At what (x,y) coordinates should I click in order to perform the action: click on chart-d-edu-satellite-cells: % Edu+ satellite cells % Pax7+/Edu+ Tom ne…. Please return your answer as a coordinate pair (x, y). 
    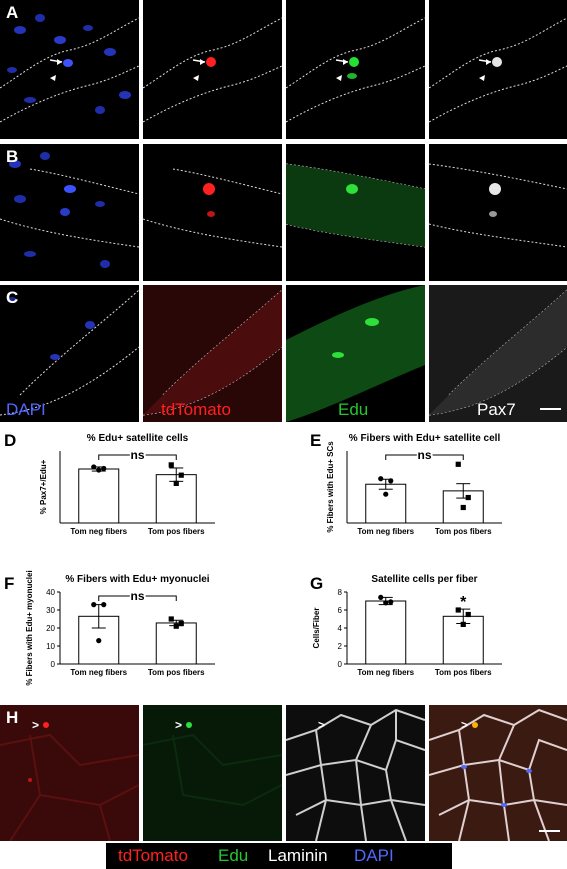
    Looking at the image, I should click on (127, 484).